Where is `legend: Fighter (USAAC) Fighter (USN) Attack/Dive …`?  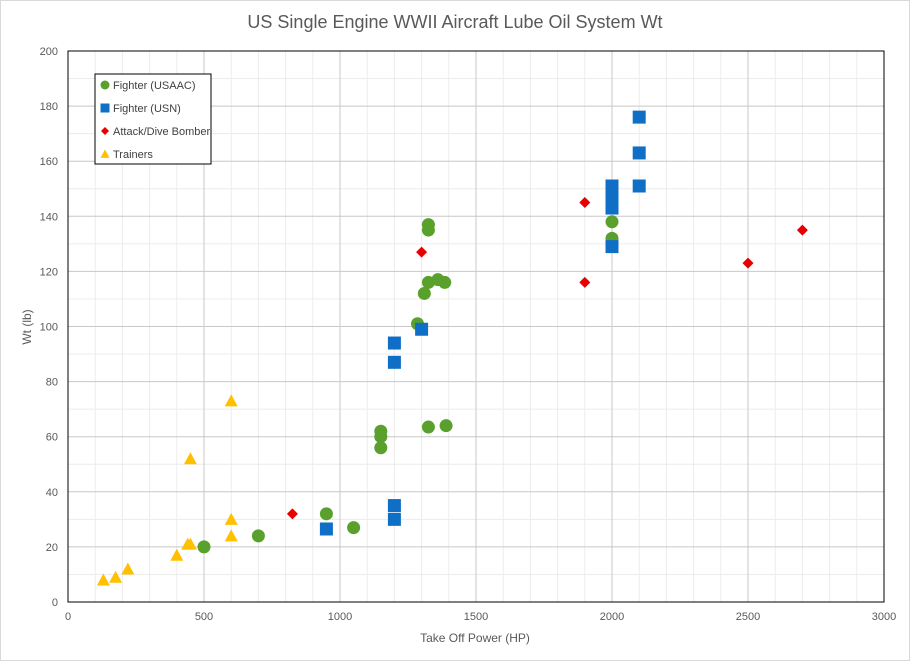
legend: Fighter (USAAC) Fighter (USN) Attack/Dive … is located at coordinates (153, 119).